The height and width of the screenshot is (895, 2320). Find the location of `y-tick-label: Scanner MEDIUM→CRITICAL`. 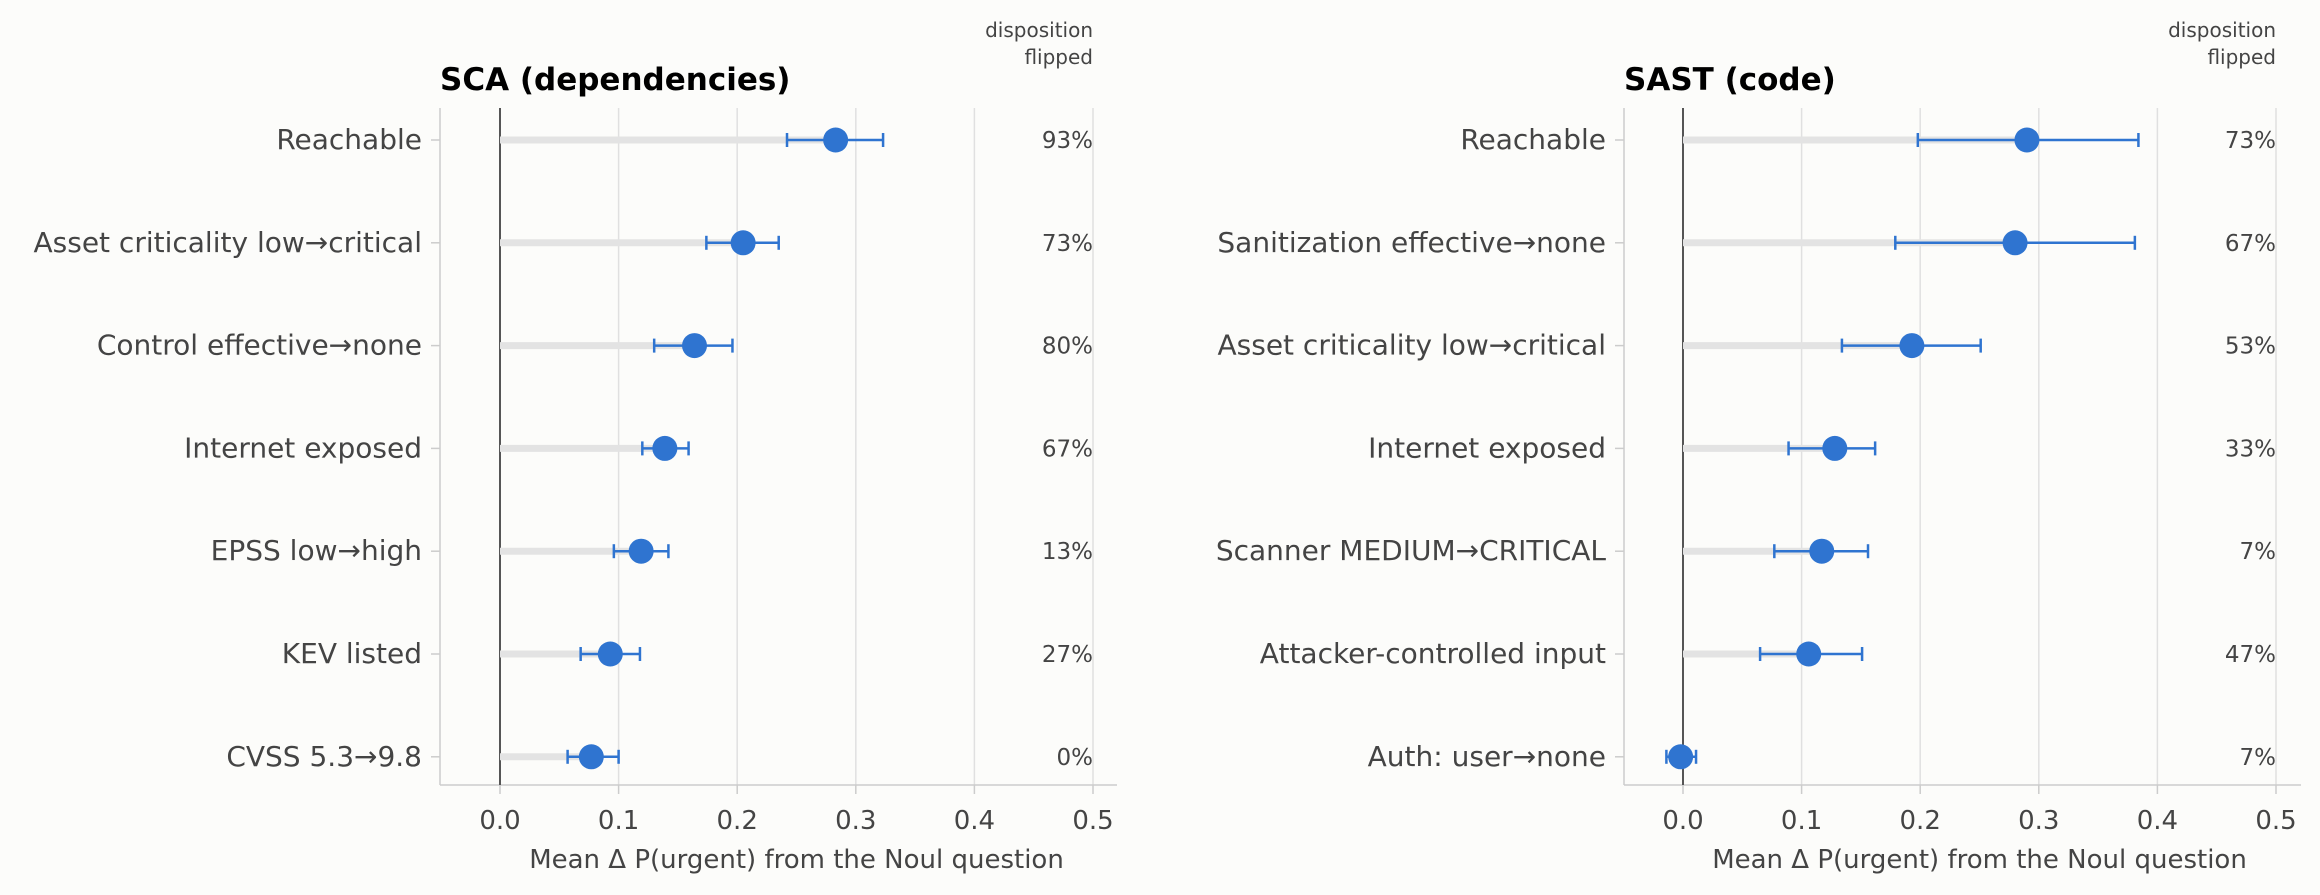

y-tick-label: Scanner MEDIUM→CRITICAL is located at coordinates (1411, 550).